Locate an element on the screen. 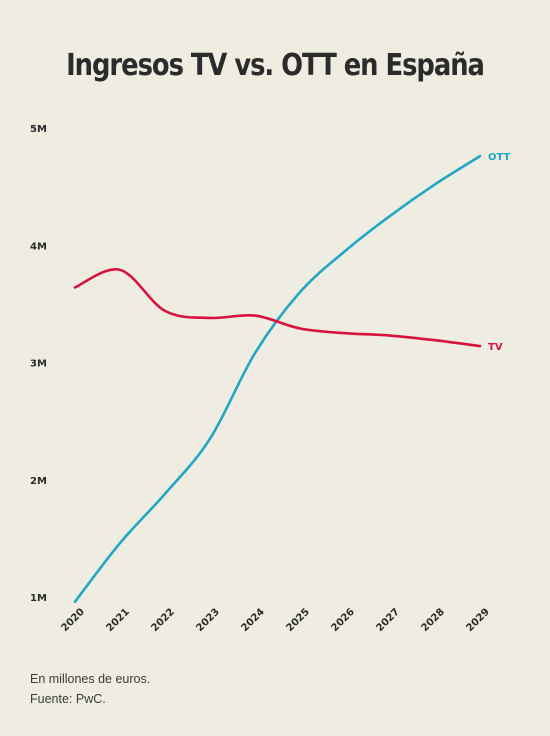 Image resolution: width=550 pixels, height=736 pixels. x-tick-label: 2022 is located at coordinates (162, 619).